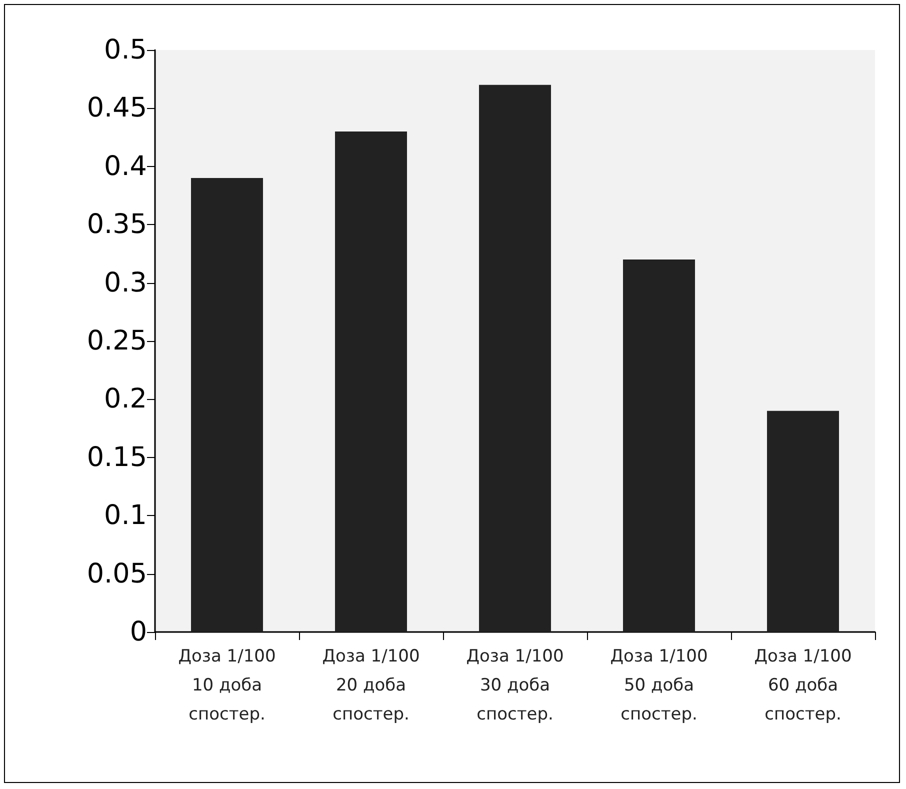 The height and width of the screenshot is (789, 906). Describe the element at coordinates (371, 685) in the screenshot. I see `x-tick-label: Доза 1/100 20 доба спостер.` at that location.